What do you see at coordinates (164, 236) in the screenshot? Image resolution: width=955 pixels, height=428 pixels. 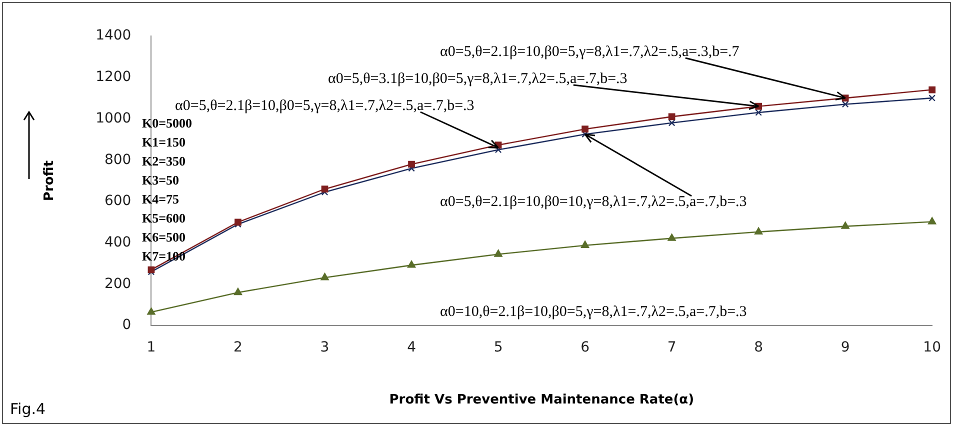 I see `annotation: K6=500` at bounding box center [164, 236].